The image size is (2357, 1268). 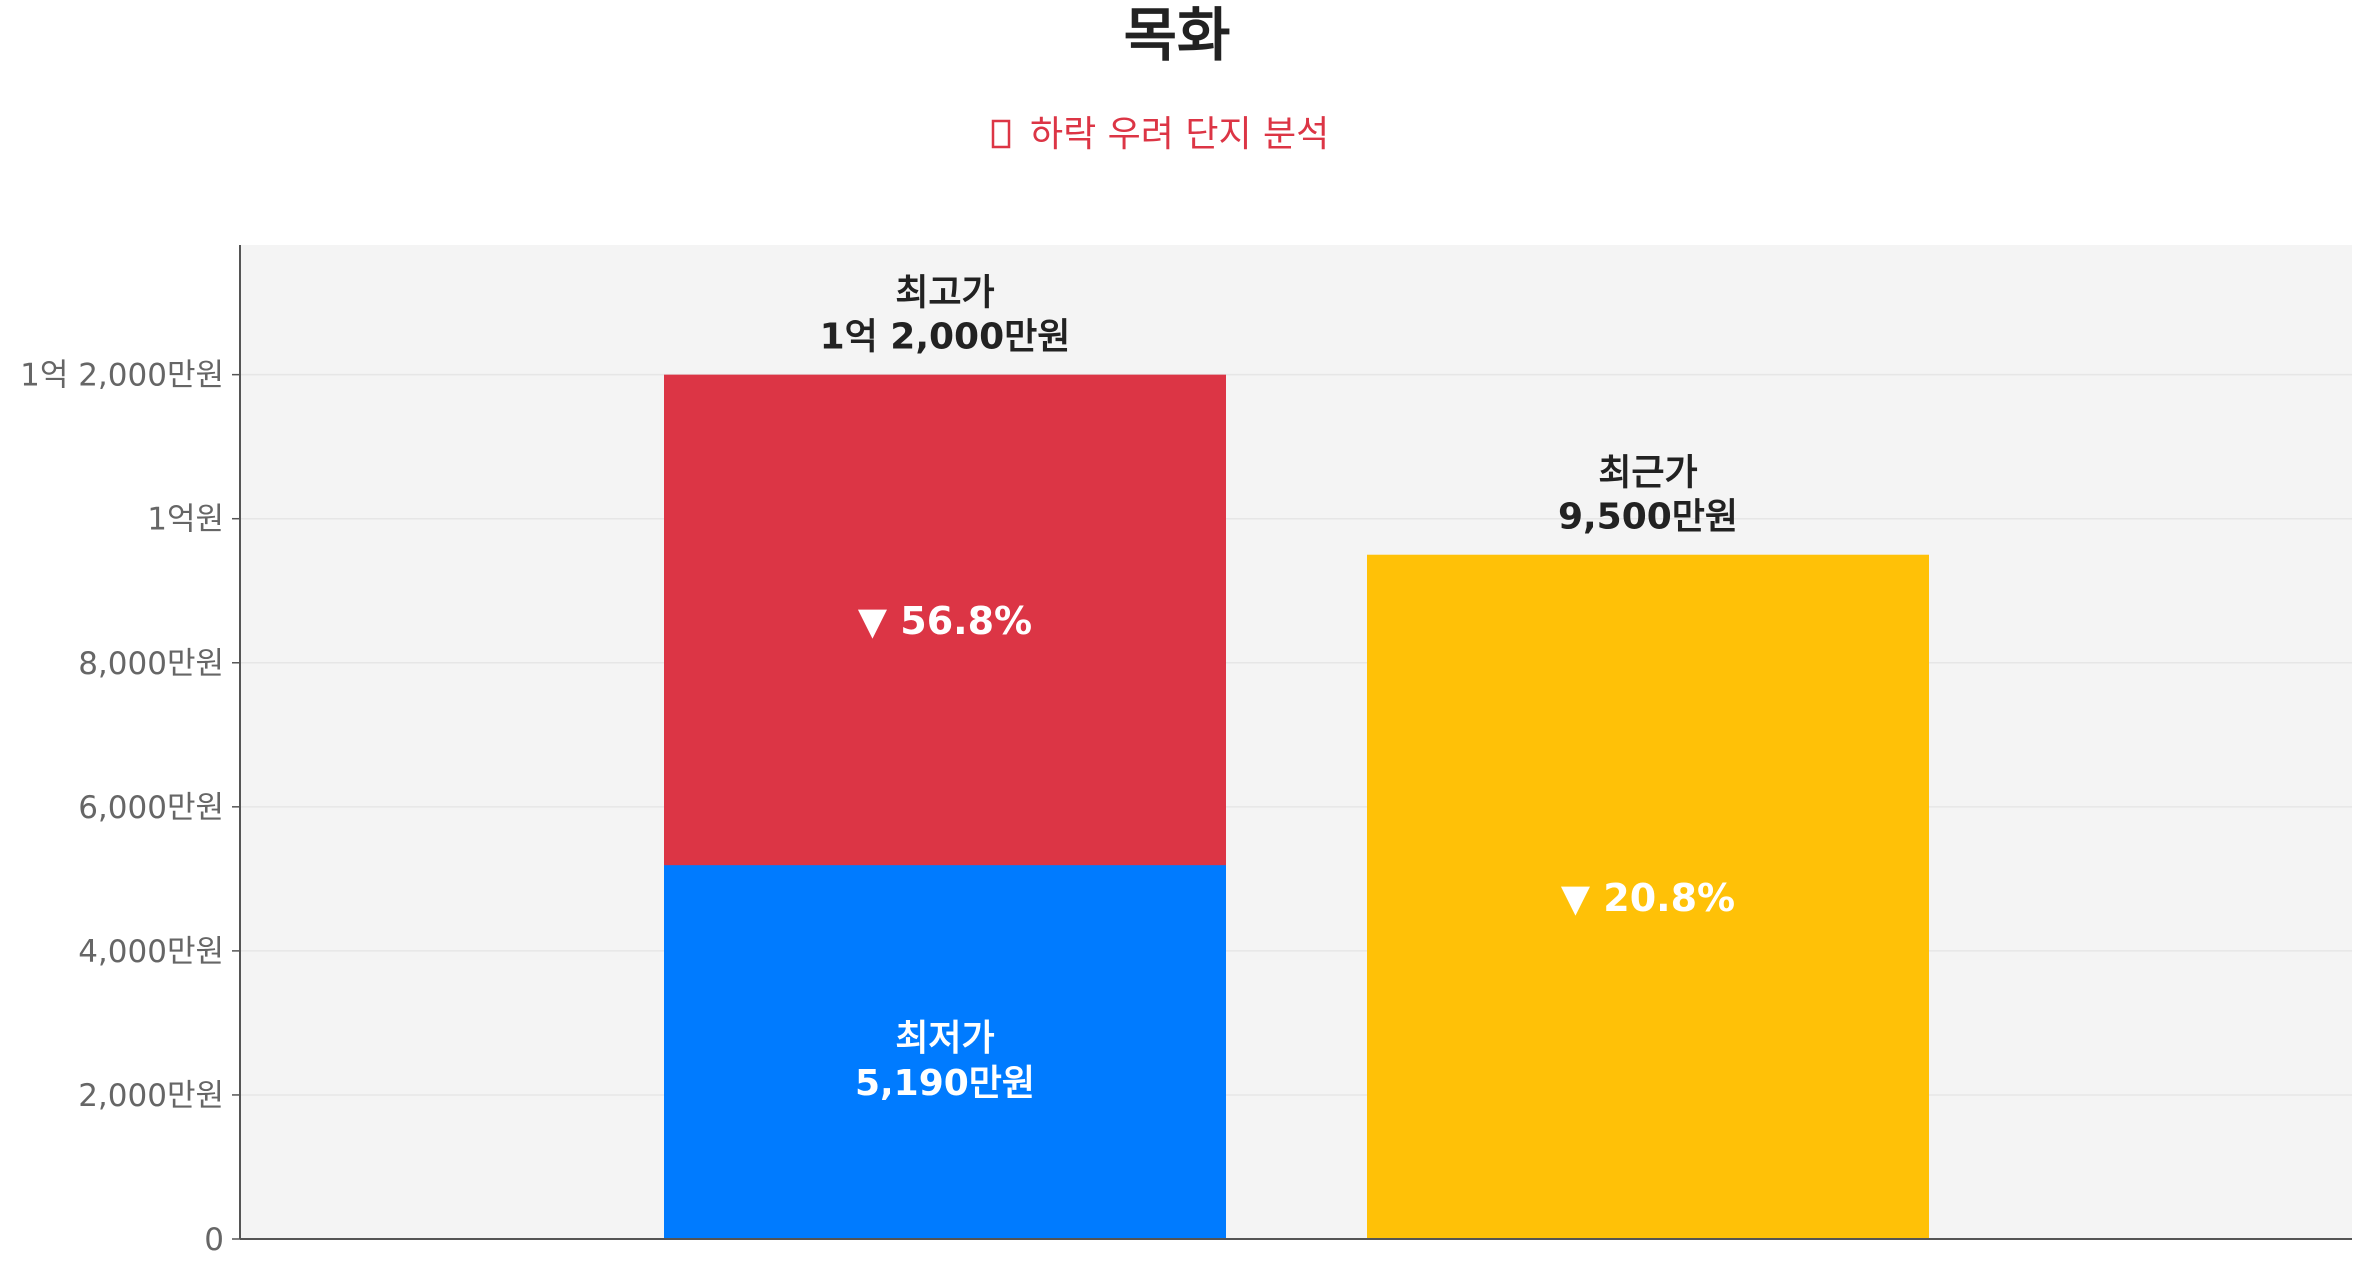 I want to click on y-tick-label: 8,000만원, so click(x=151, y=664).